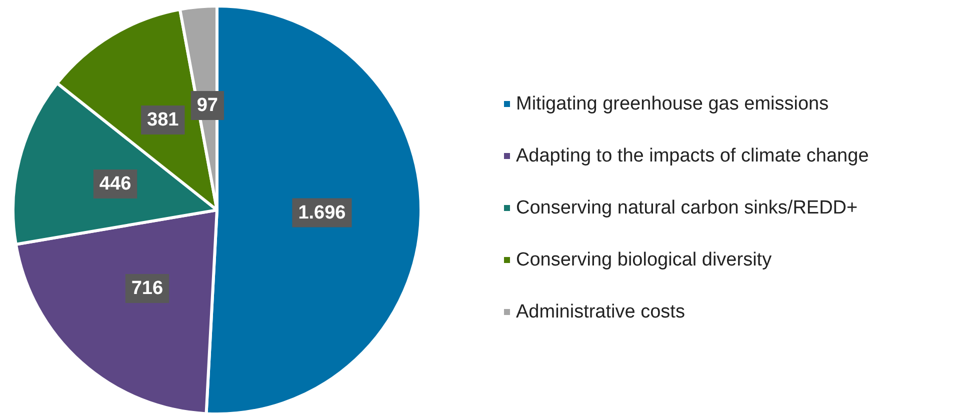 The image size is (967, 416). Describe the element at coordinates (115, 183) in the screenshot. I see `data-label: 446` at that location.